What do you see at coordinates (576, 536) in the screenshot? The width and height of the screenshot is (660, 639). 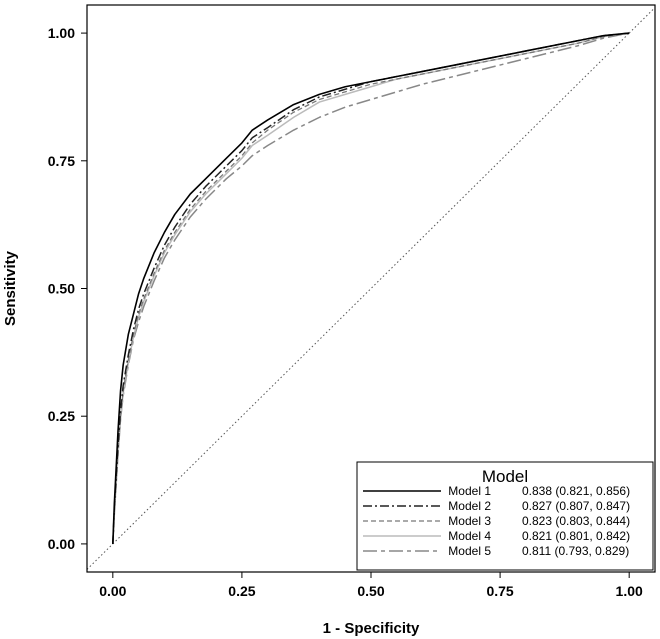 I see `legend-entry-auc: 0.821 (0.801, 0.842)` at bounding box center [576, 536].